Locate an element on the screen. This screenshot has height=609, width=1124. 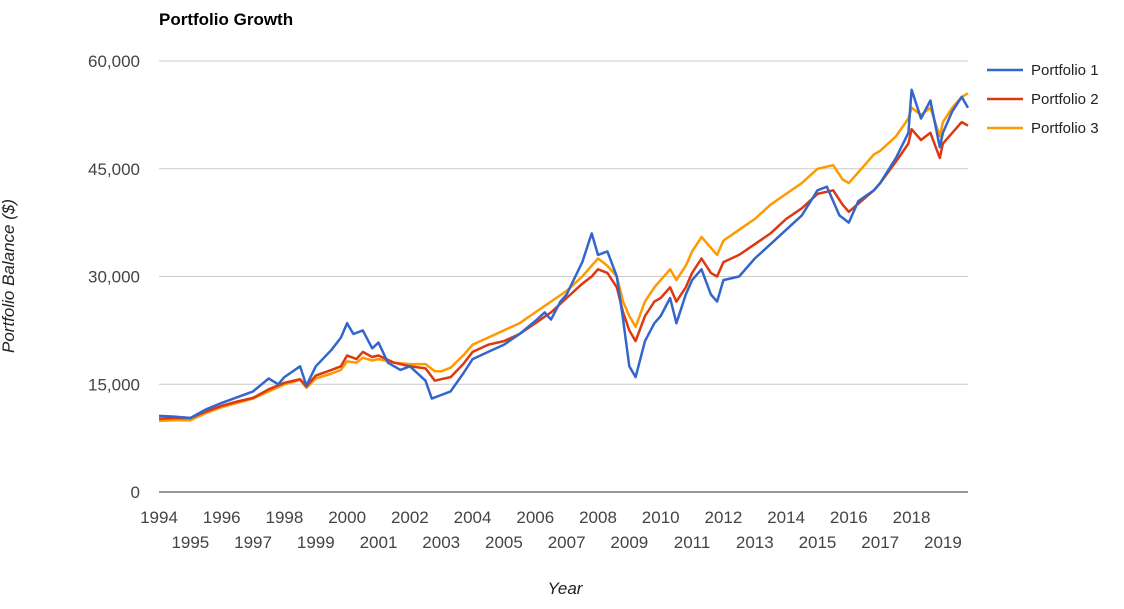
x-tick-label: 2008 is located at coordinates (598, 517).